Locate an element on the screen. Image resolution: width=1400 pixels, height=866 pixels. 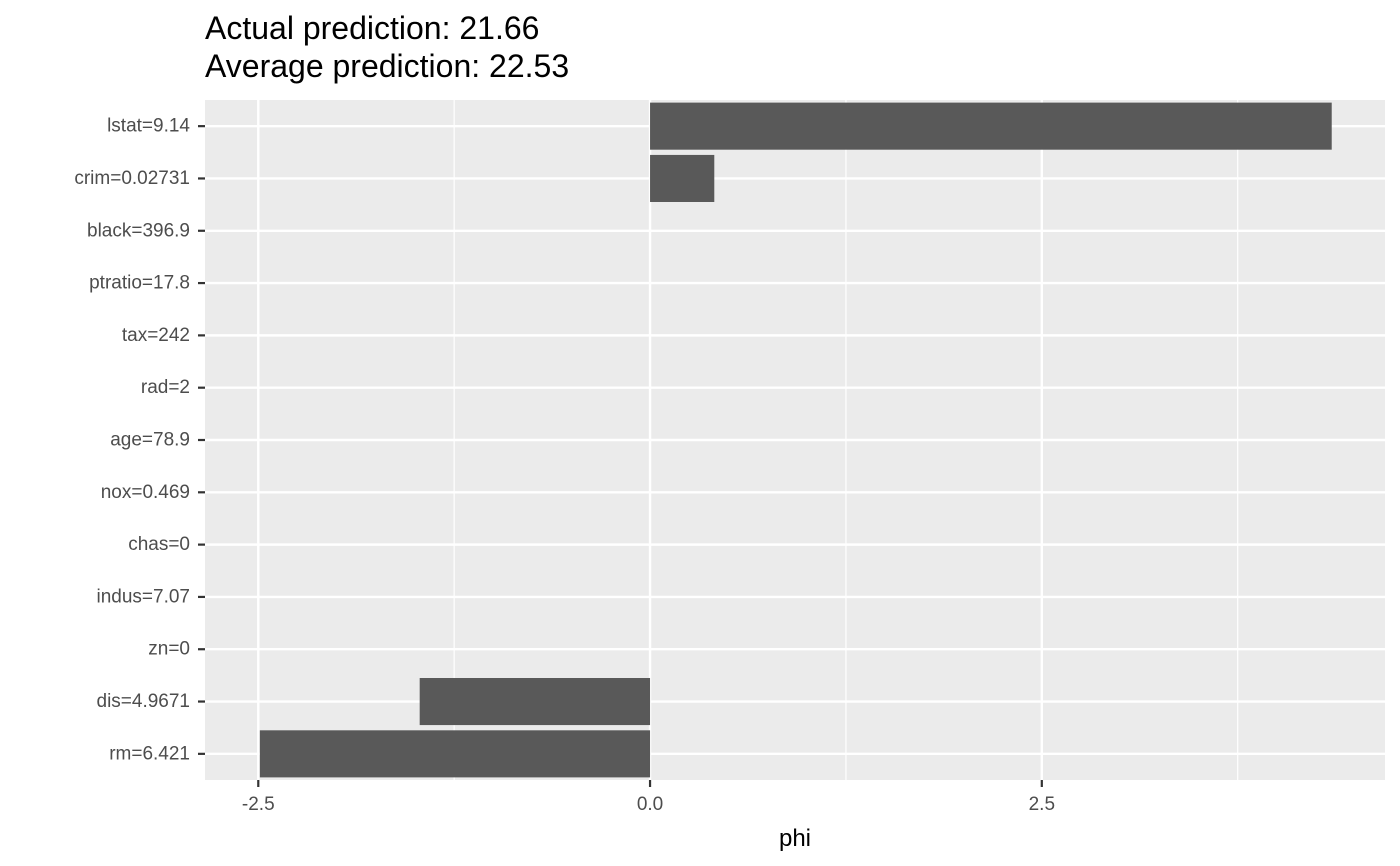
x-axis-title: phi is located at coordinates (795, 838).